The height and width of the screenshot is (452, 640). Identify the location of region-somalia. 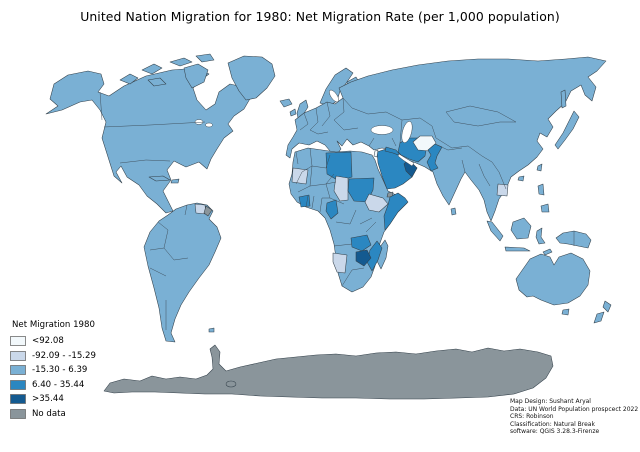
(396, 211).